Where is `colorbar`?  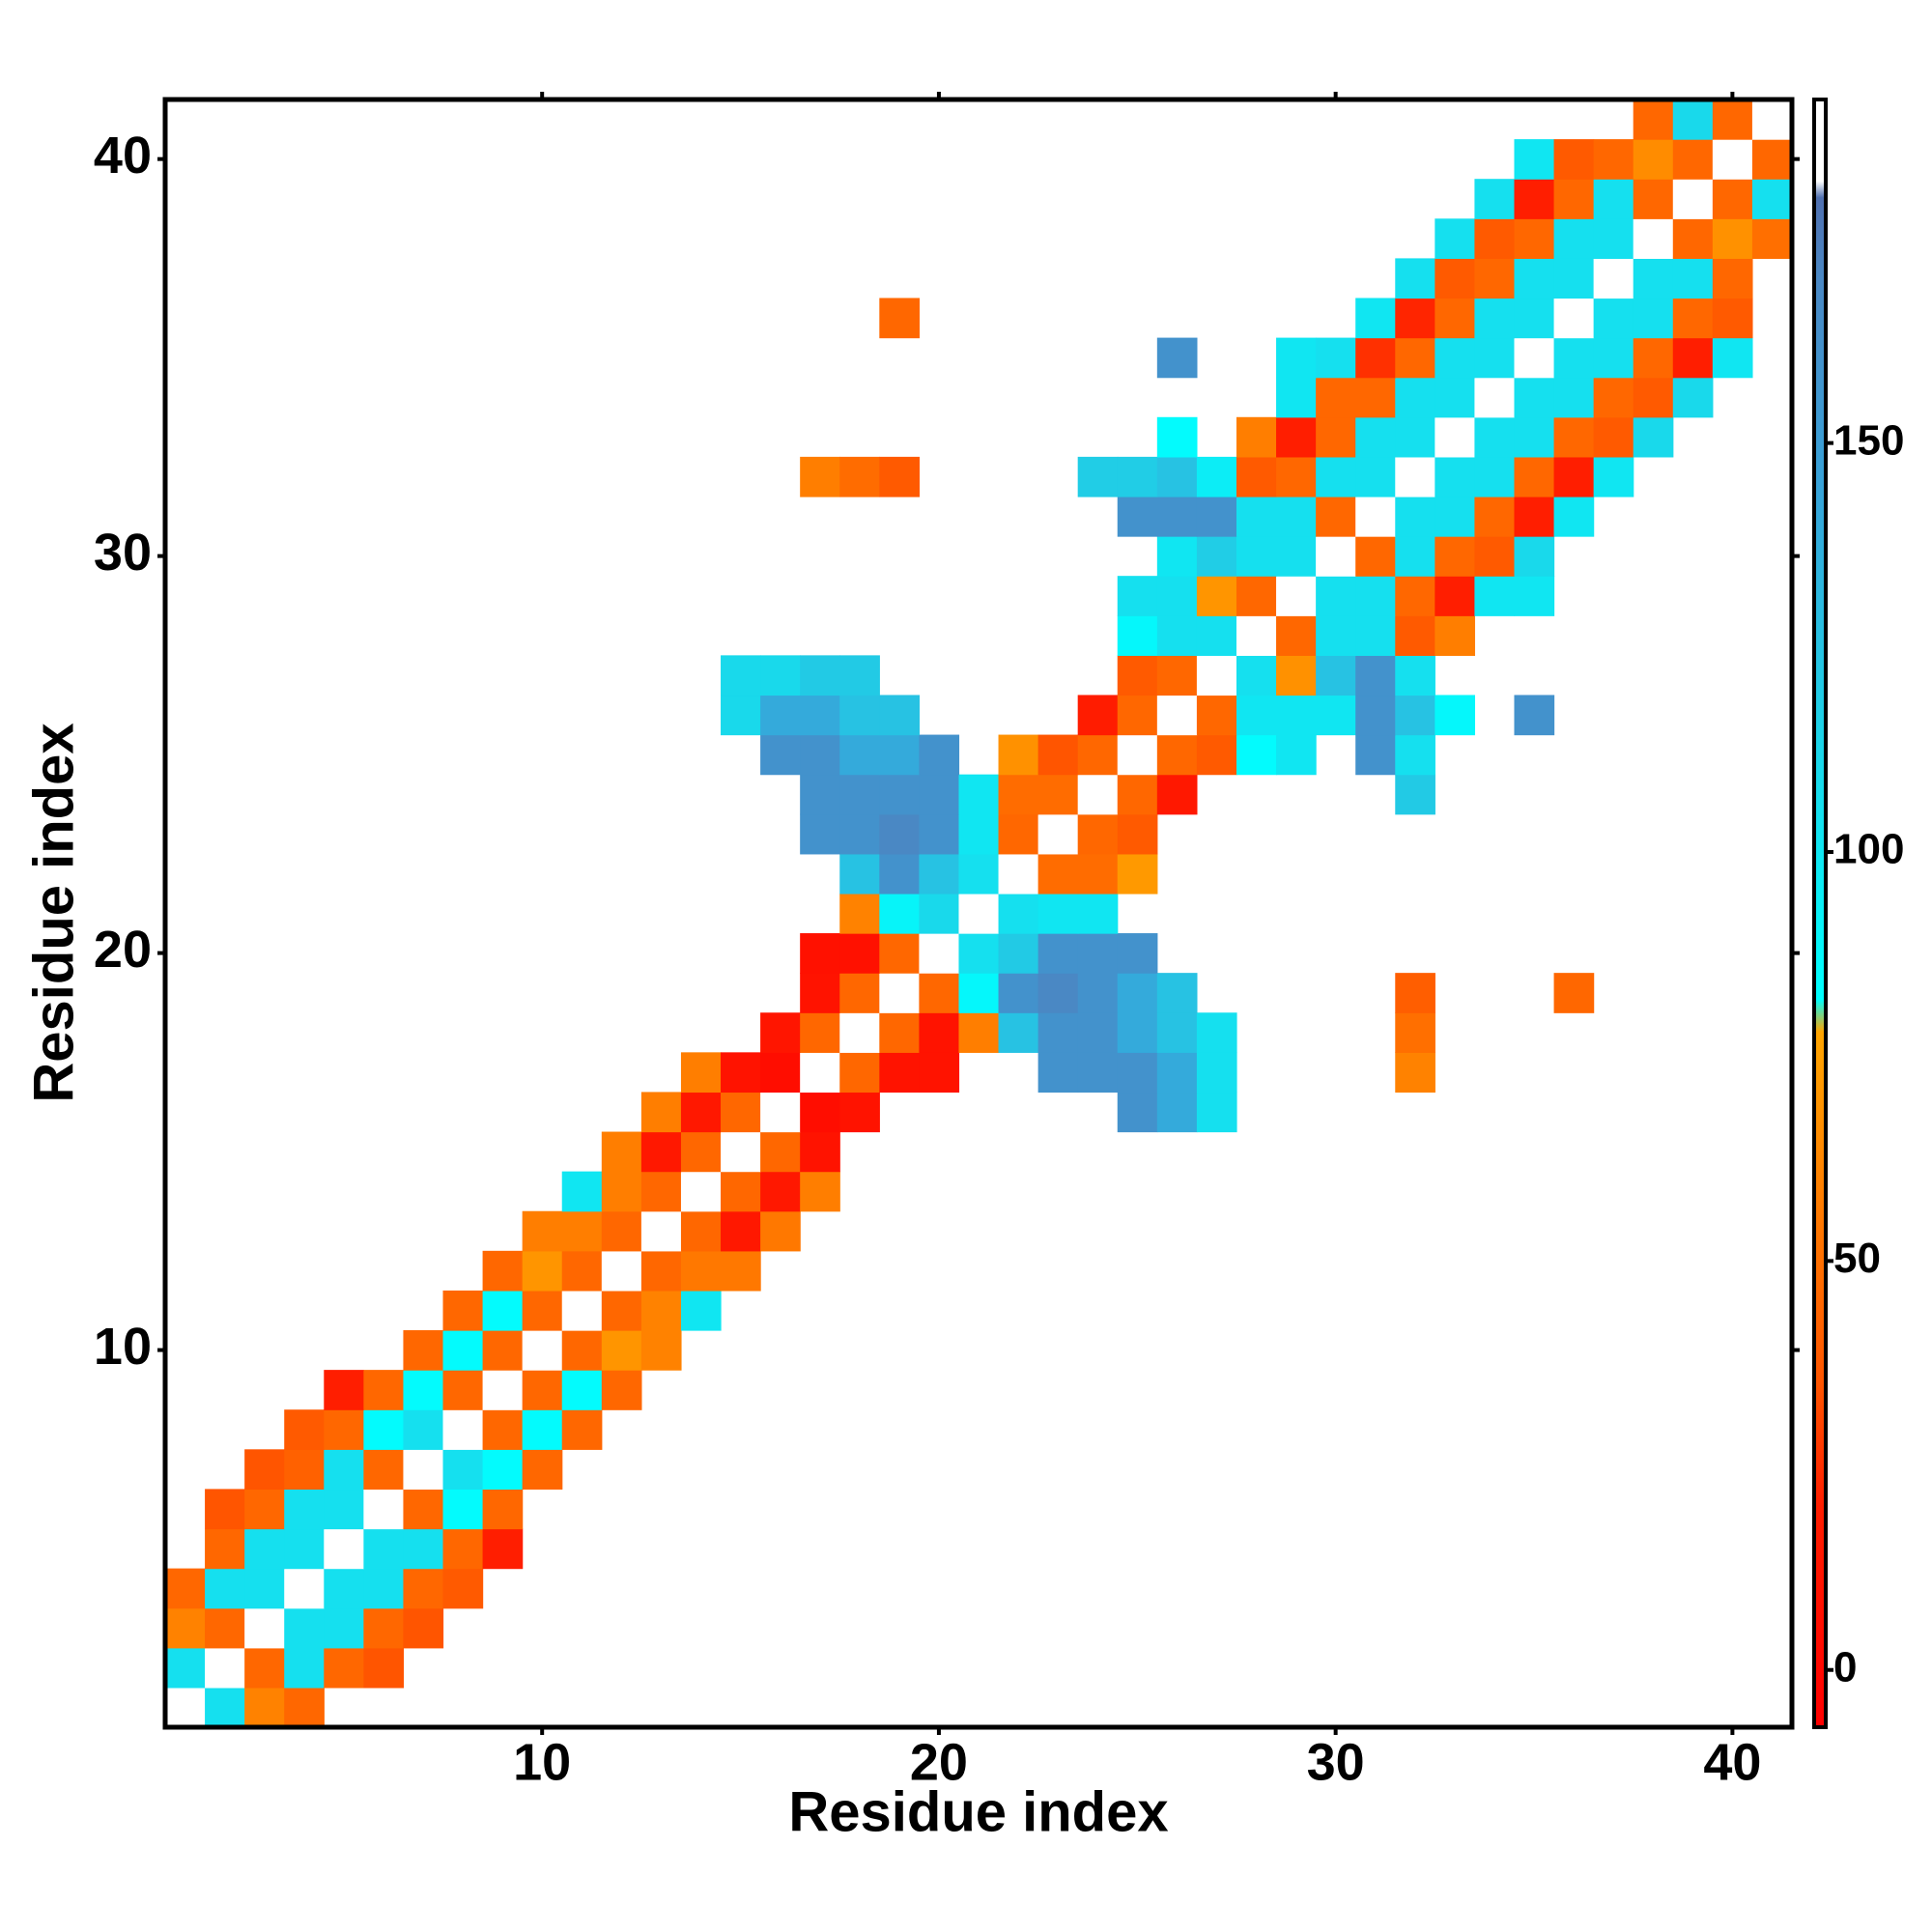
colorbar is located at coordinates (1820, 913).